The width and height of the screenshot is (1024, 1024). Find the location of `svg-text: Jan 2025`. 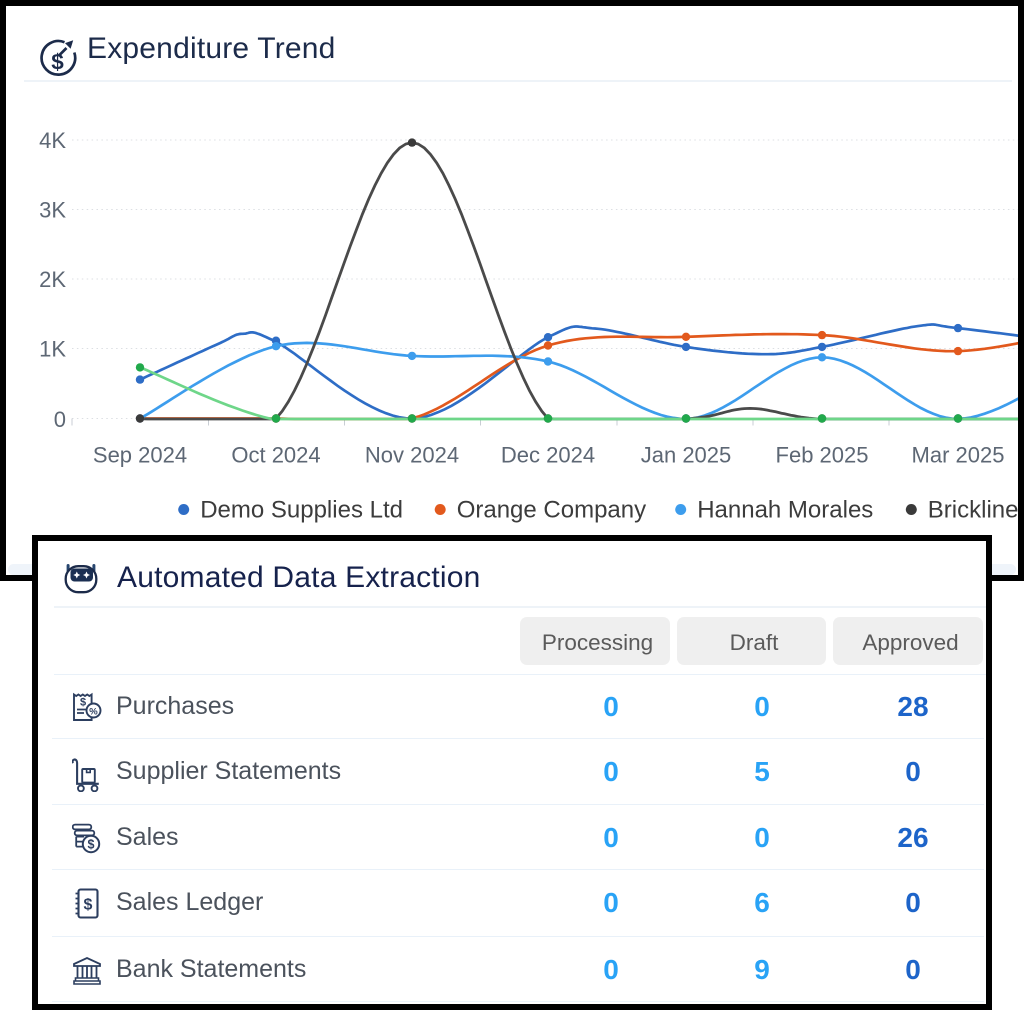

svg-text: Jan 2025 is located at coordinates (686, 455).